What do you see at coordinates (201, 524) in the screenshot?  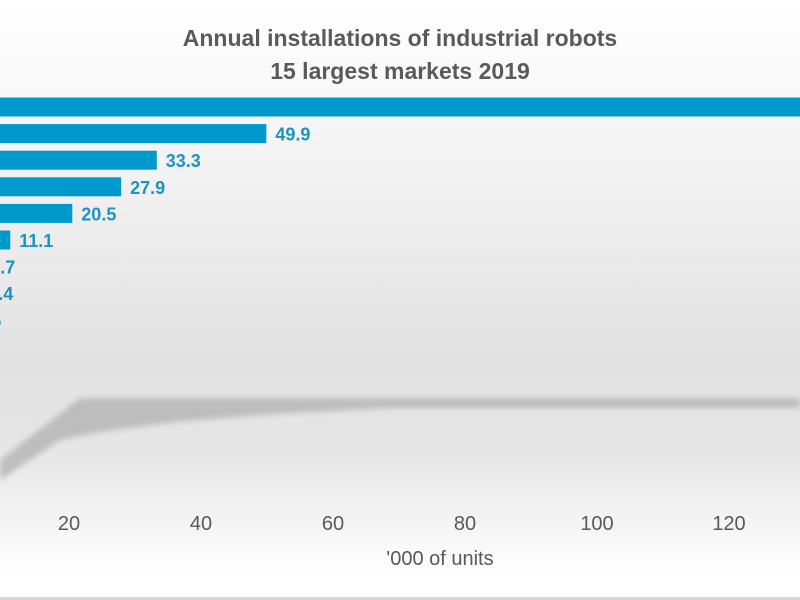 I see `x-tick-label: 40` at bounding box center [201, 524].